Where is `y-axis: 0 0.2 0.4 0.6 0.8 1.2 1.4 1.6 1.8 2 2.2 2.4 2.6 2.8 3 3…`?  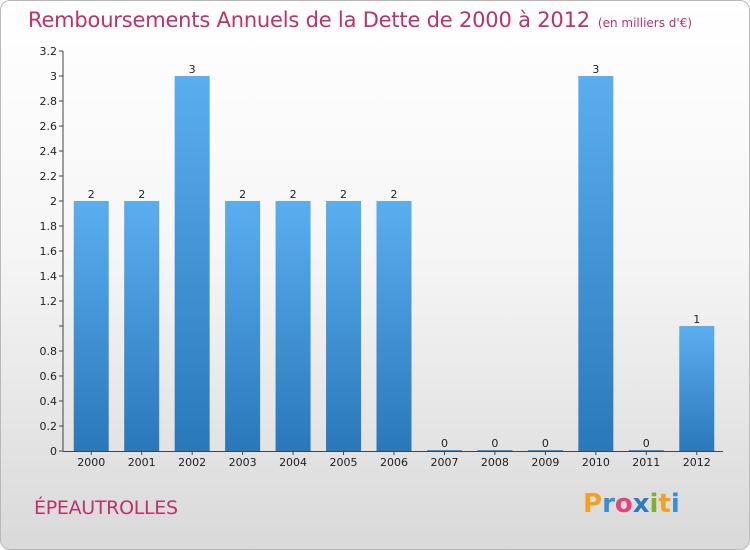 y-axis: 0 0.2 0.4 0.6 0.8 1.2 1.4 1.6 1.8 2 2.2 2.4 2.6 2.8 3 3… is located at coordinates (52, 251).